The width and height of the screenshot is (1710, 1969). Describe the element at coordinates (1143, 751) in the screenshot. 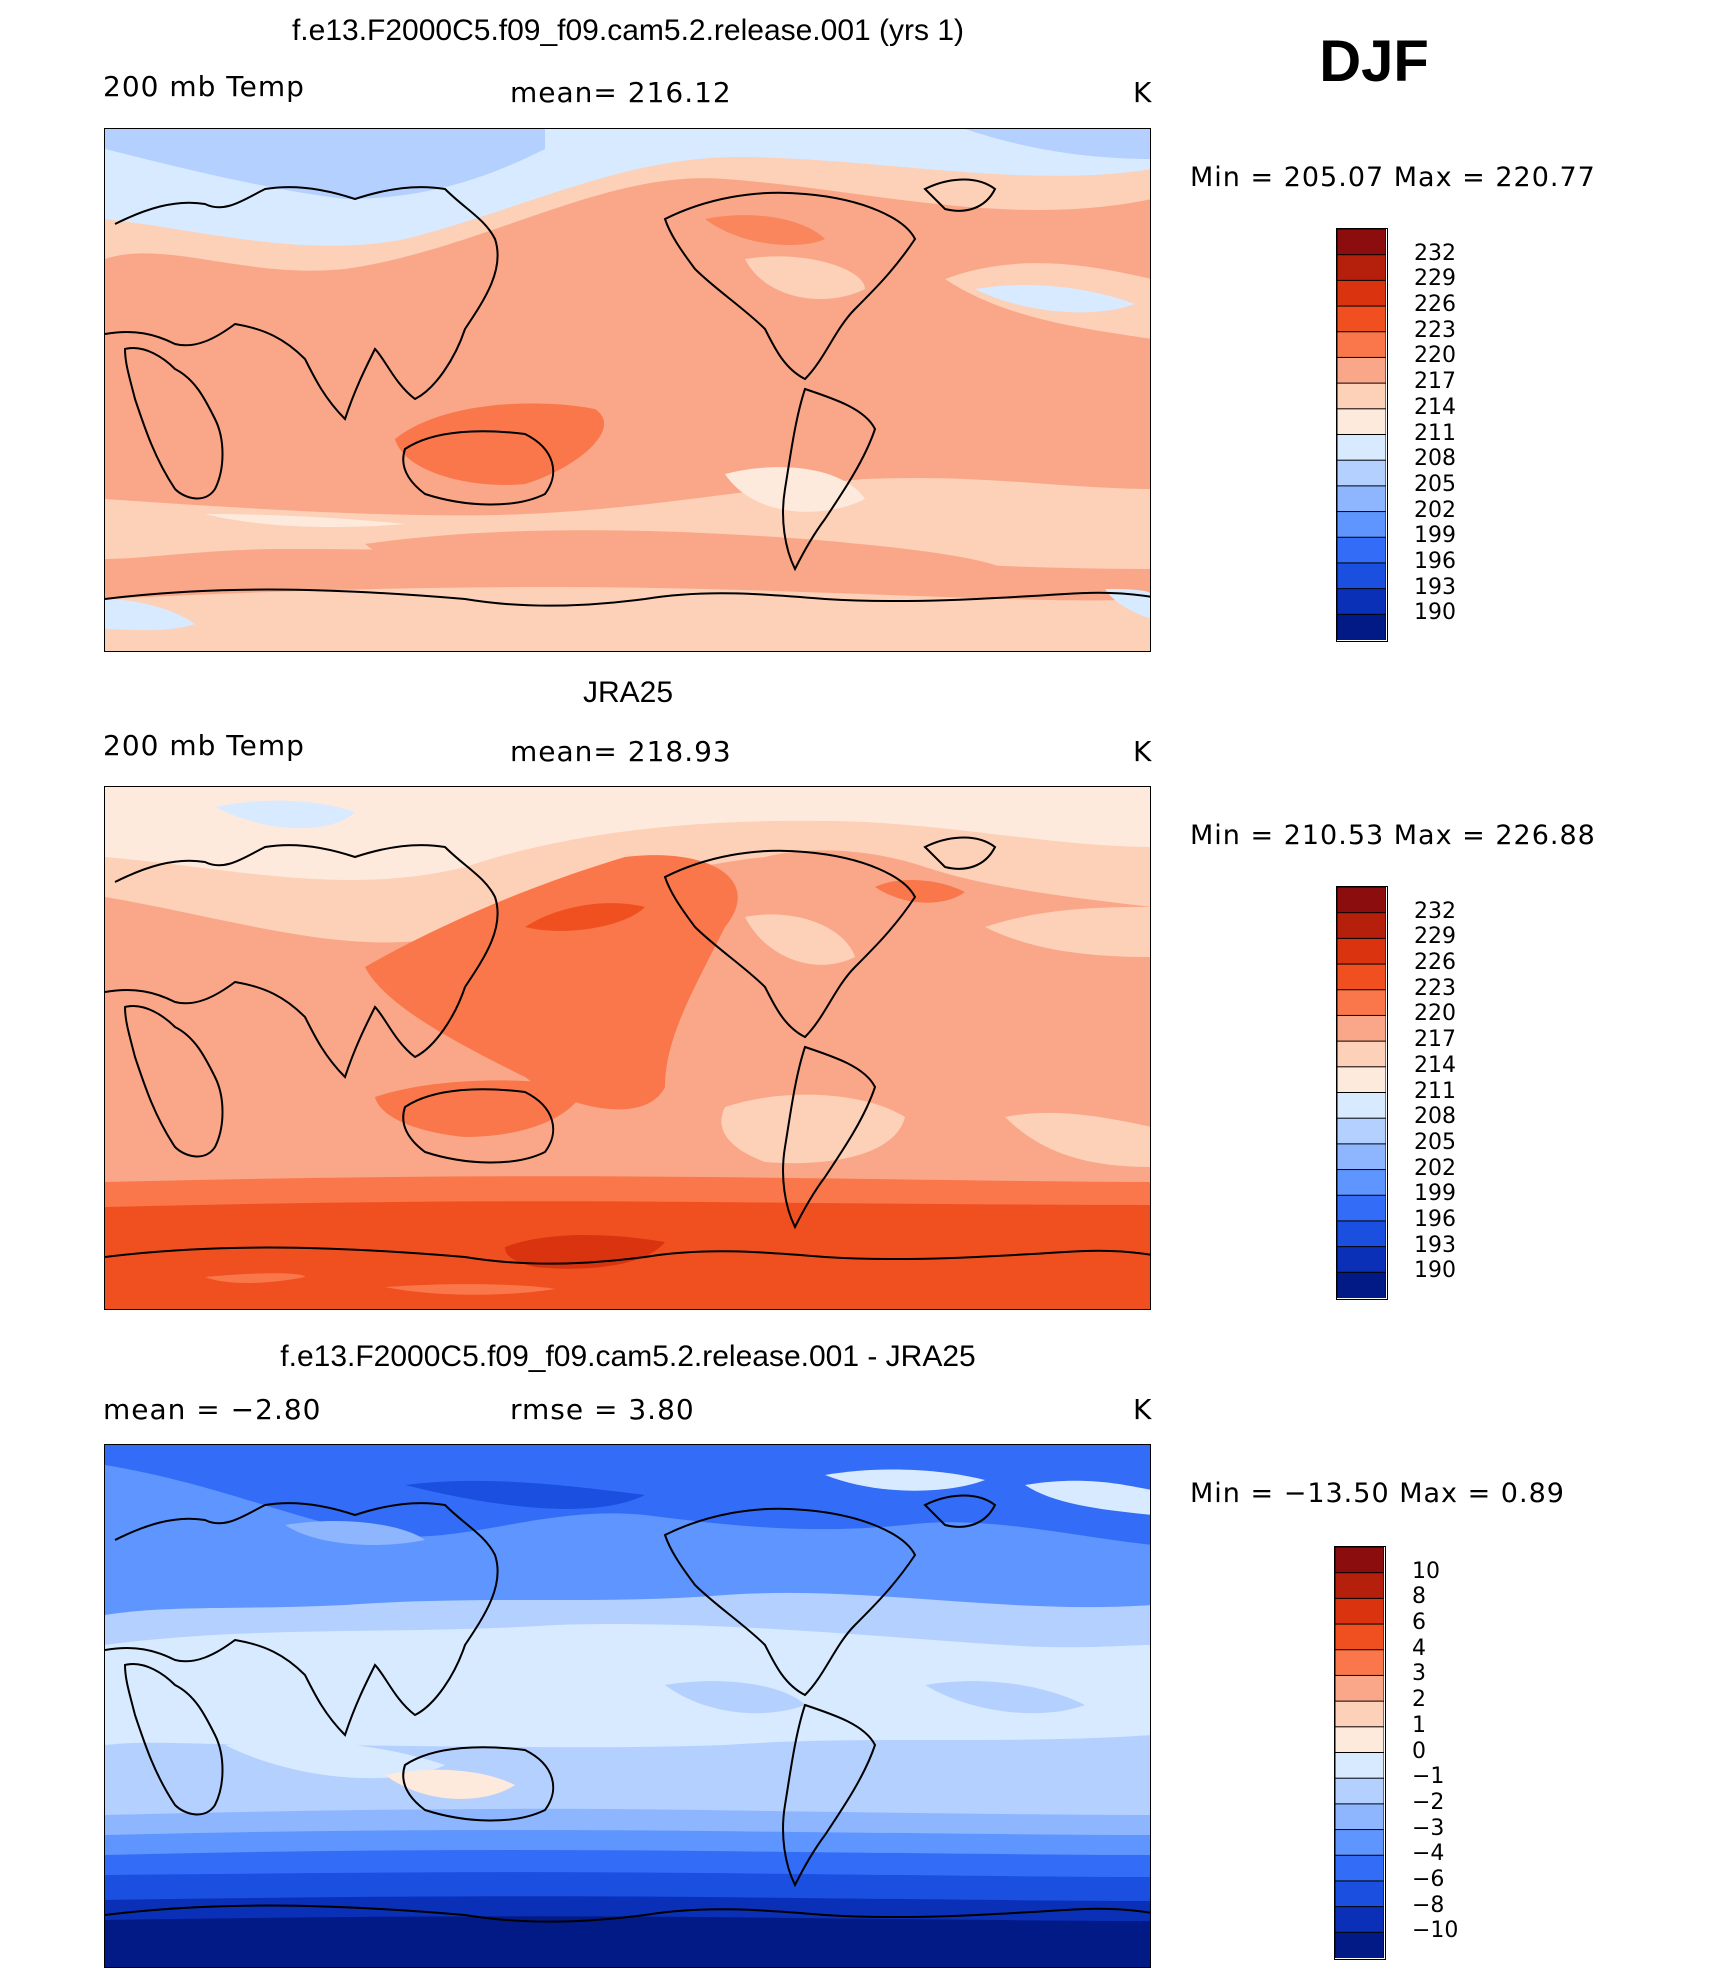

I see `panel2-units-label: K` at that location.